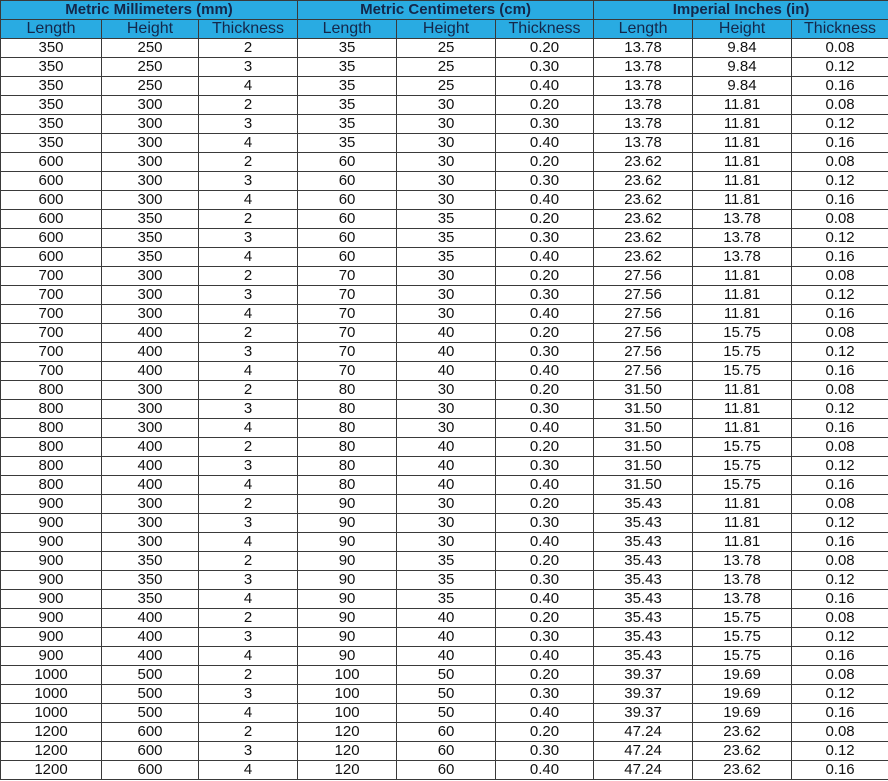 The width and height of the screenshot is (888, 781). What do you see at coordinates (444, 618) in the screenshot?
I see `table-row: 900 400 2 90 40 0.20 35.43 15.75 0.08` at bounding box center [444, 618].